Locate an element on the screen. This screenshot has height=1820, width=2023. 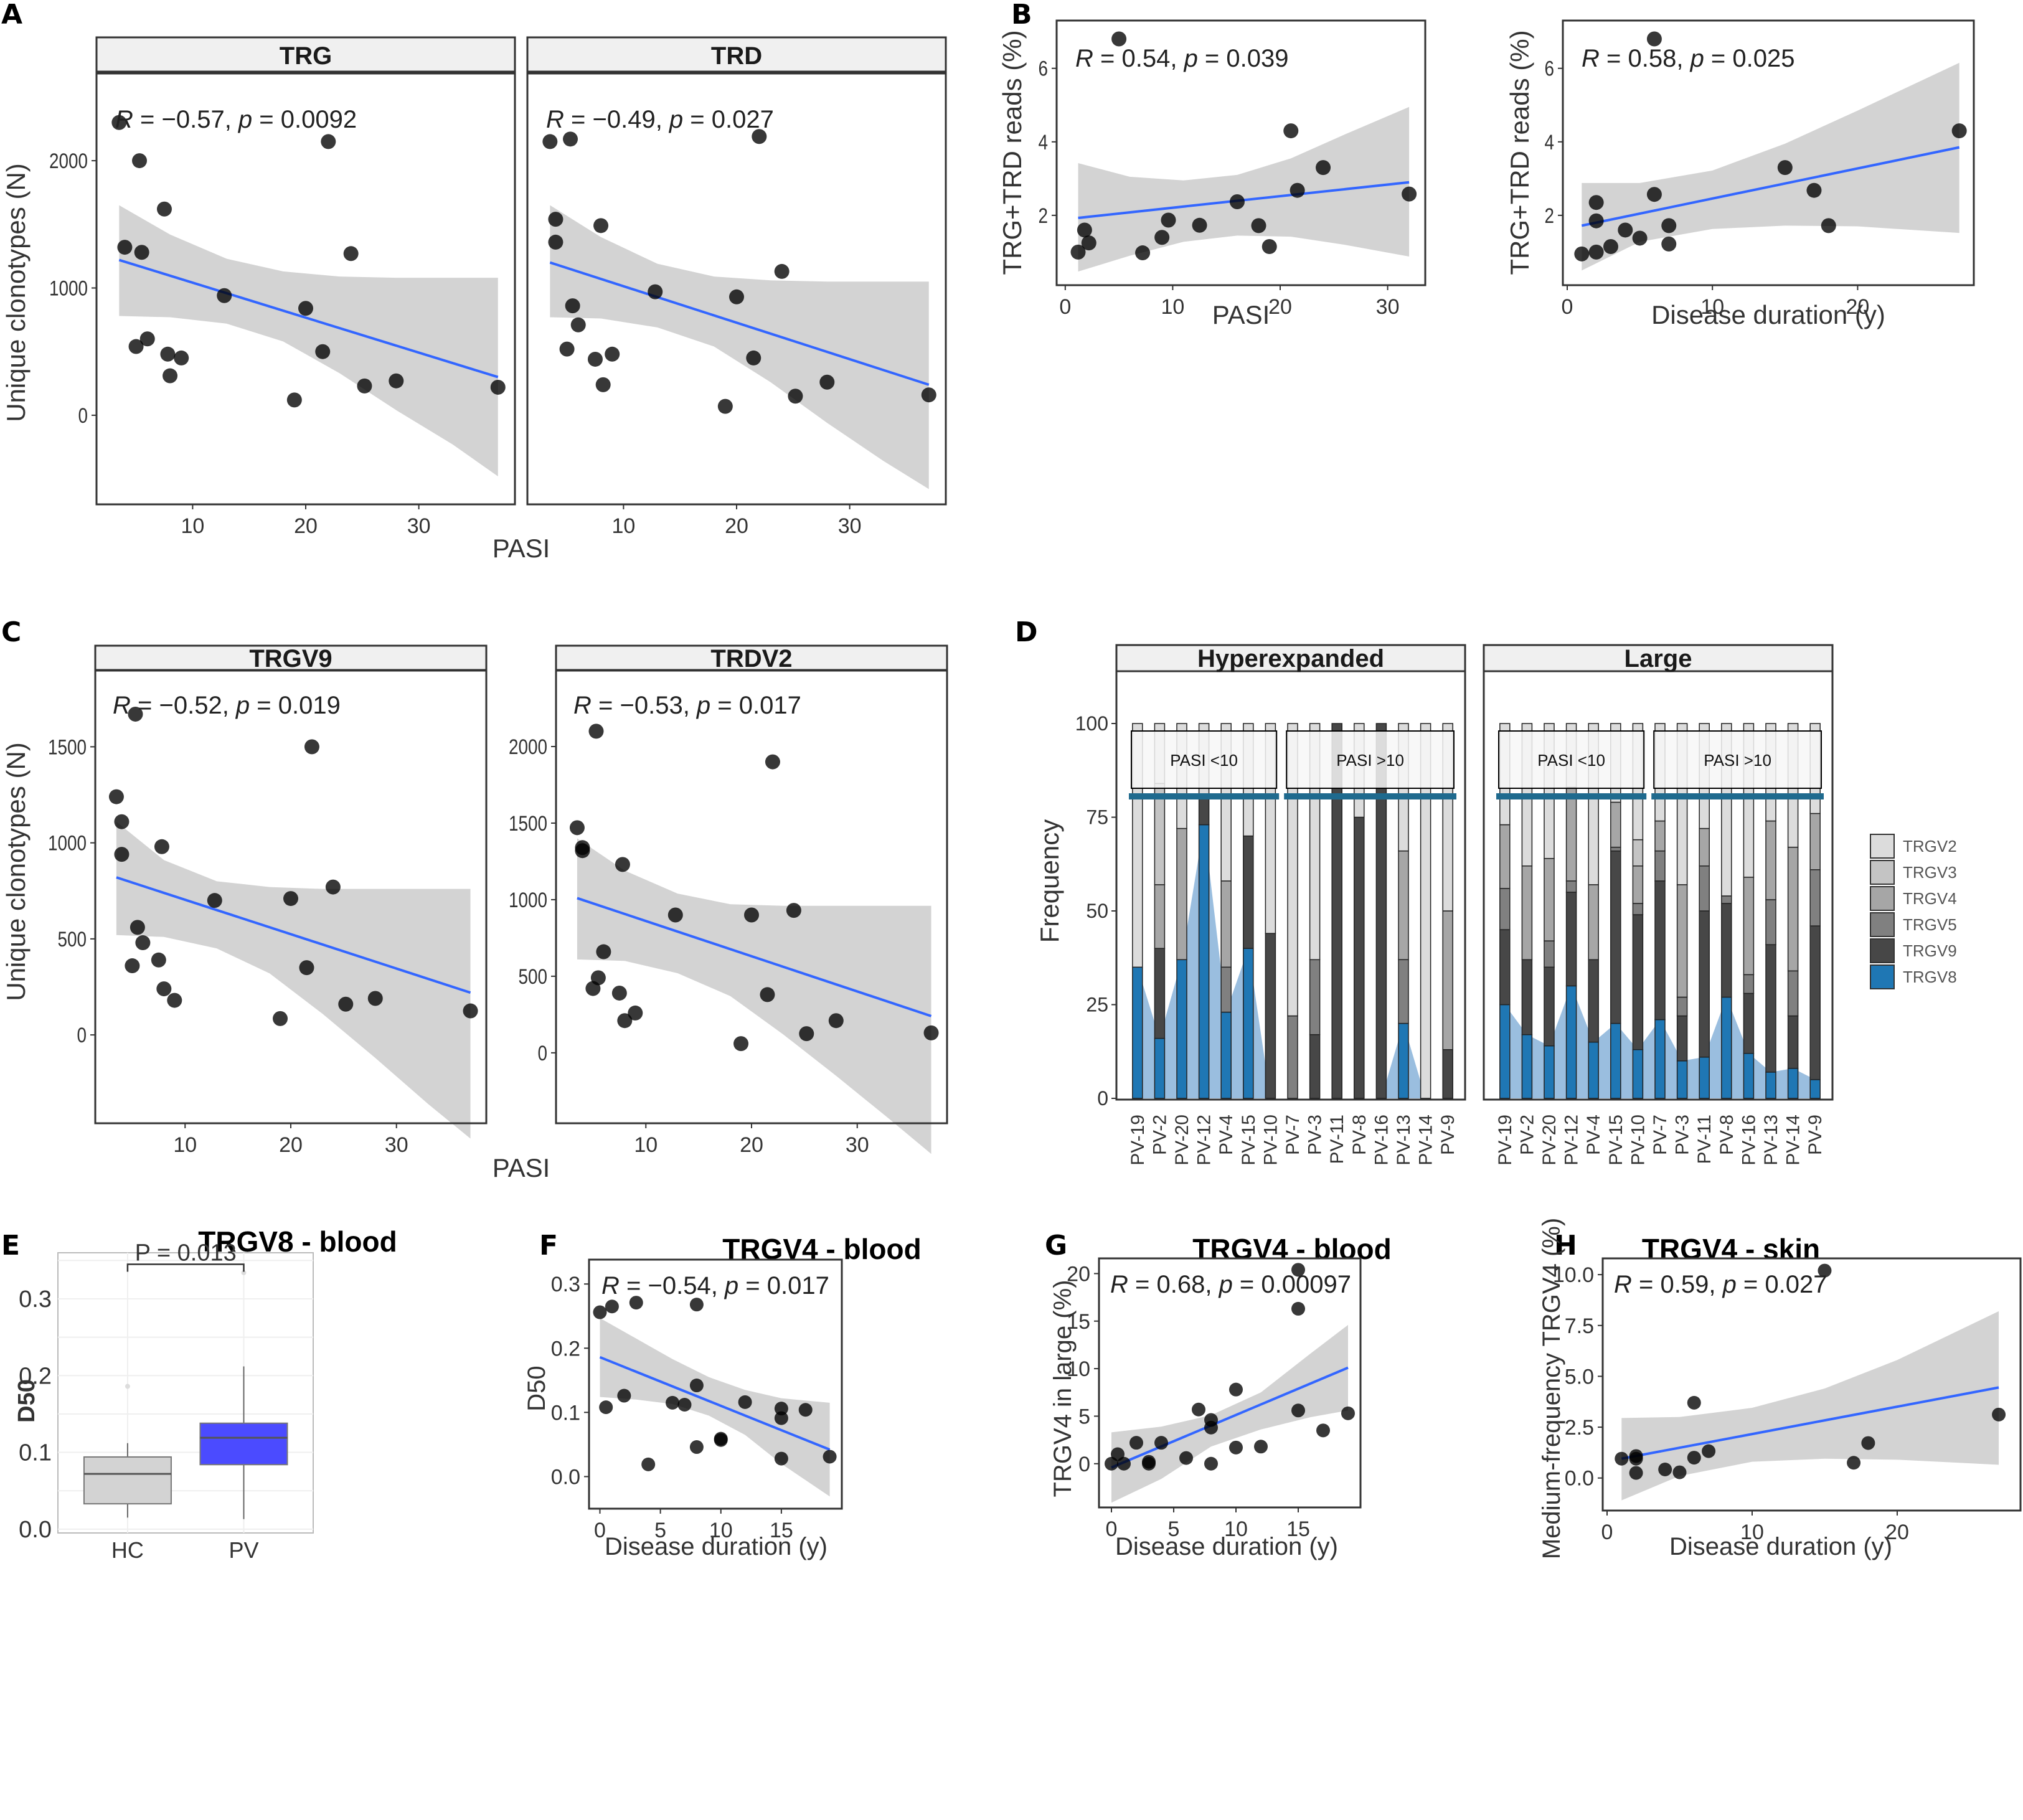
legend-label: TRGV3 is located at coordinates (1930, 872).